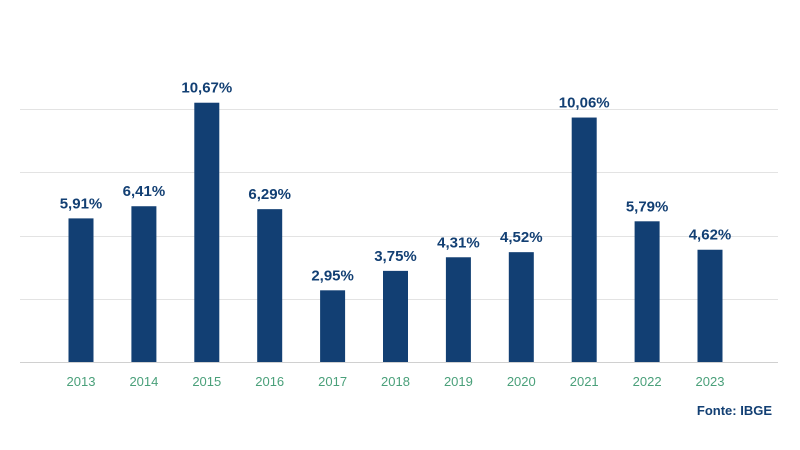 The width and height of the screenshot is (800, 450). I want to click on data-label-2013: 5,91%, so click(81, 203).